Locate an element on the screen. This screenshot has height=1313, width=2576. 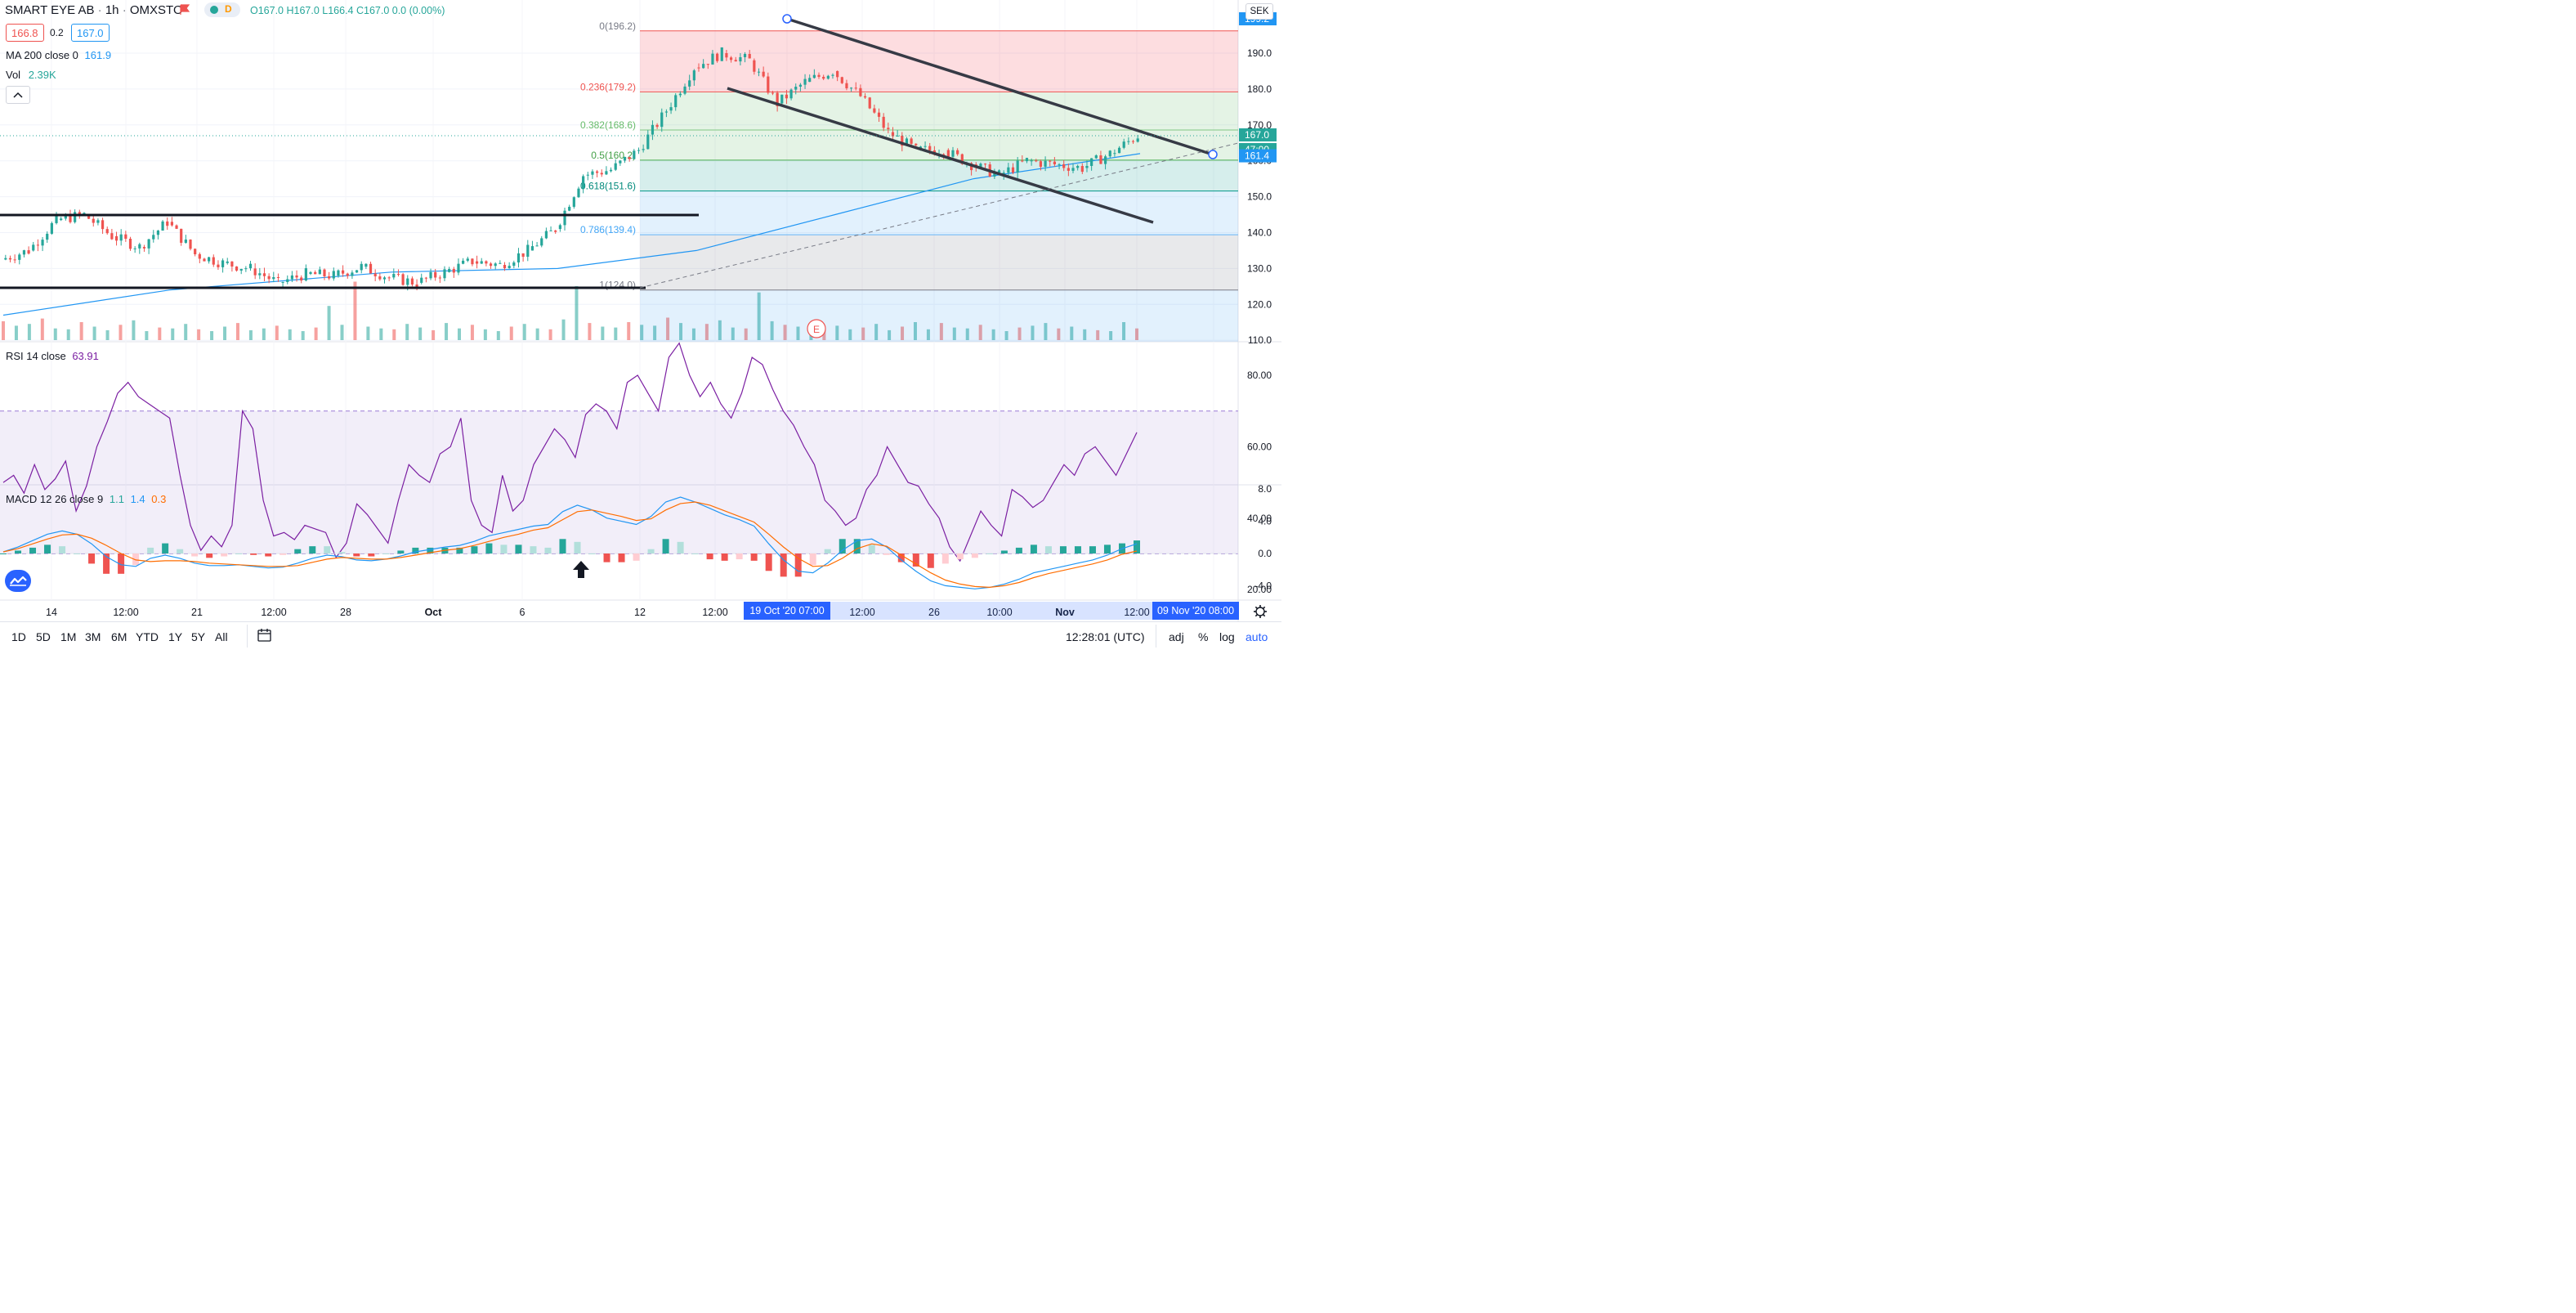
log-button: log is located at coordinates (1227, 636).